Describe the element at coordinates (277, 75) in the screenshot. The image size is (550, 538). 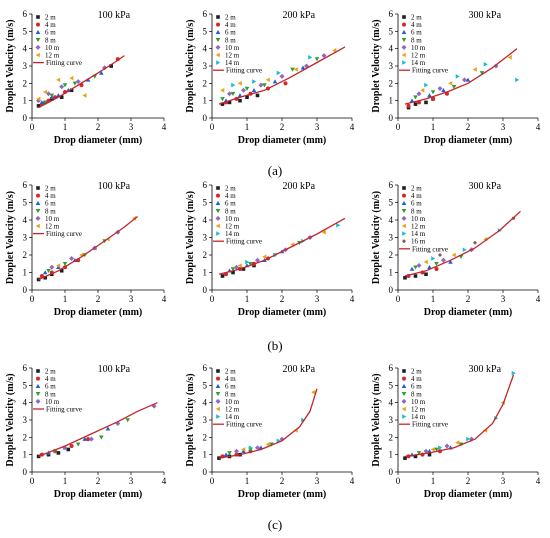
I see `series-10m` at that location.